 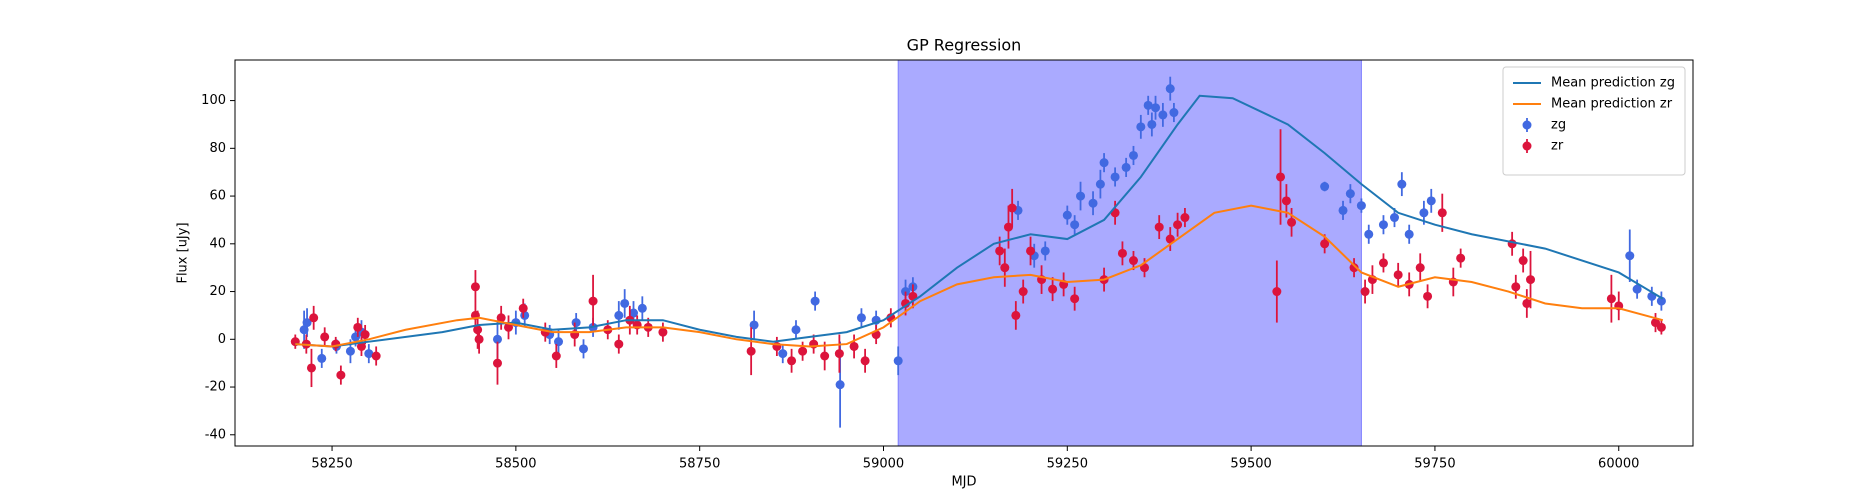 I want to click on legend-label: zr, so click(x=1557, y=146).